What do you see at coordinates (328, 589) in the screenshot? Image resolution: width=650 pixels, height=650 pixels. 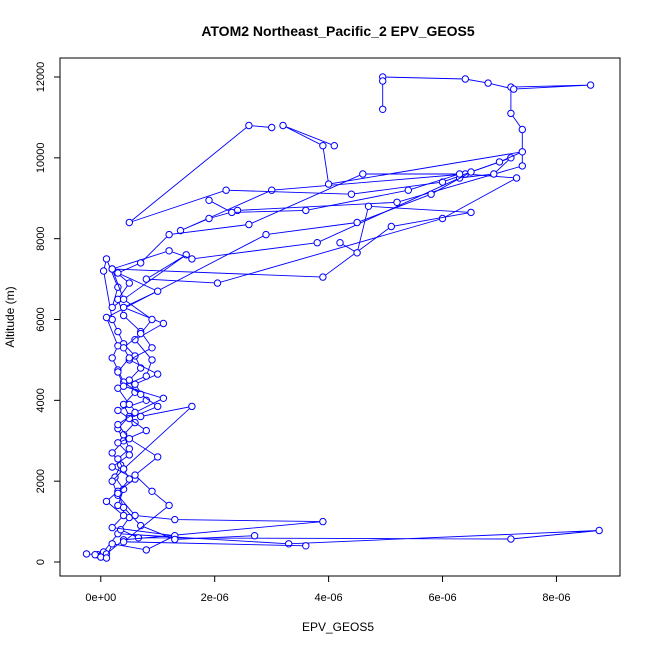 I see `x-axis: 0e+00 2e-06 4e-06 6e-06 8e-06` at bounding box center [328, 589].